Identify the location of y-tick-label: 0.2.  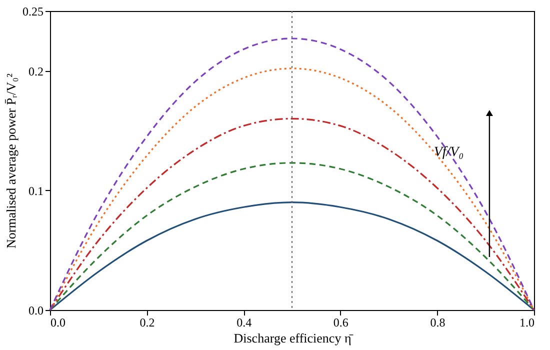
(36, 71).